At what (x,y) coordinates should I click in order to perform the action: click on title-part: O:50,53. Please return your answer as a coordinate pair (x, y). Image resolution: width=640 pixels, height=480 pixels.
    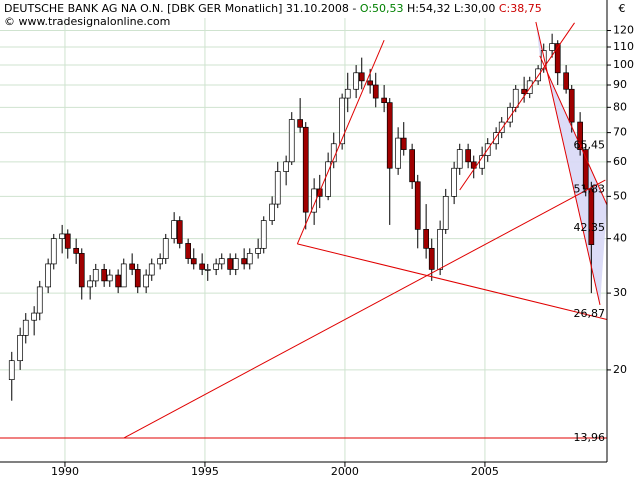
    Looking at the image, I should click on (382, 8).